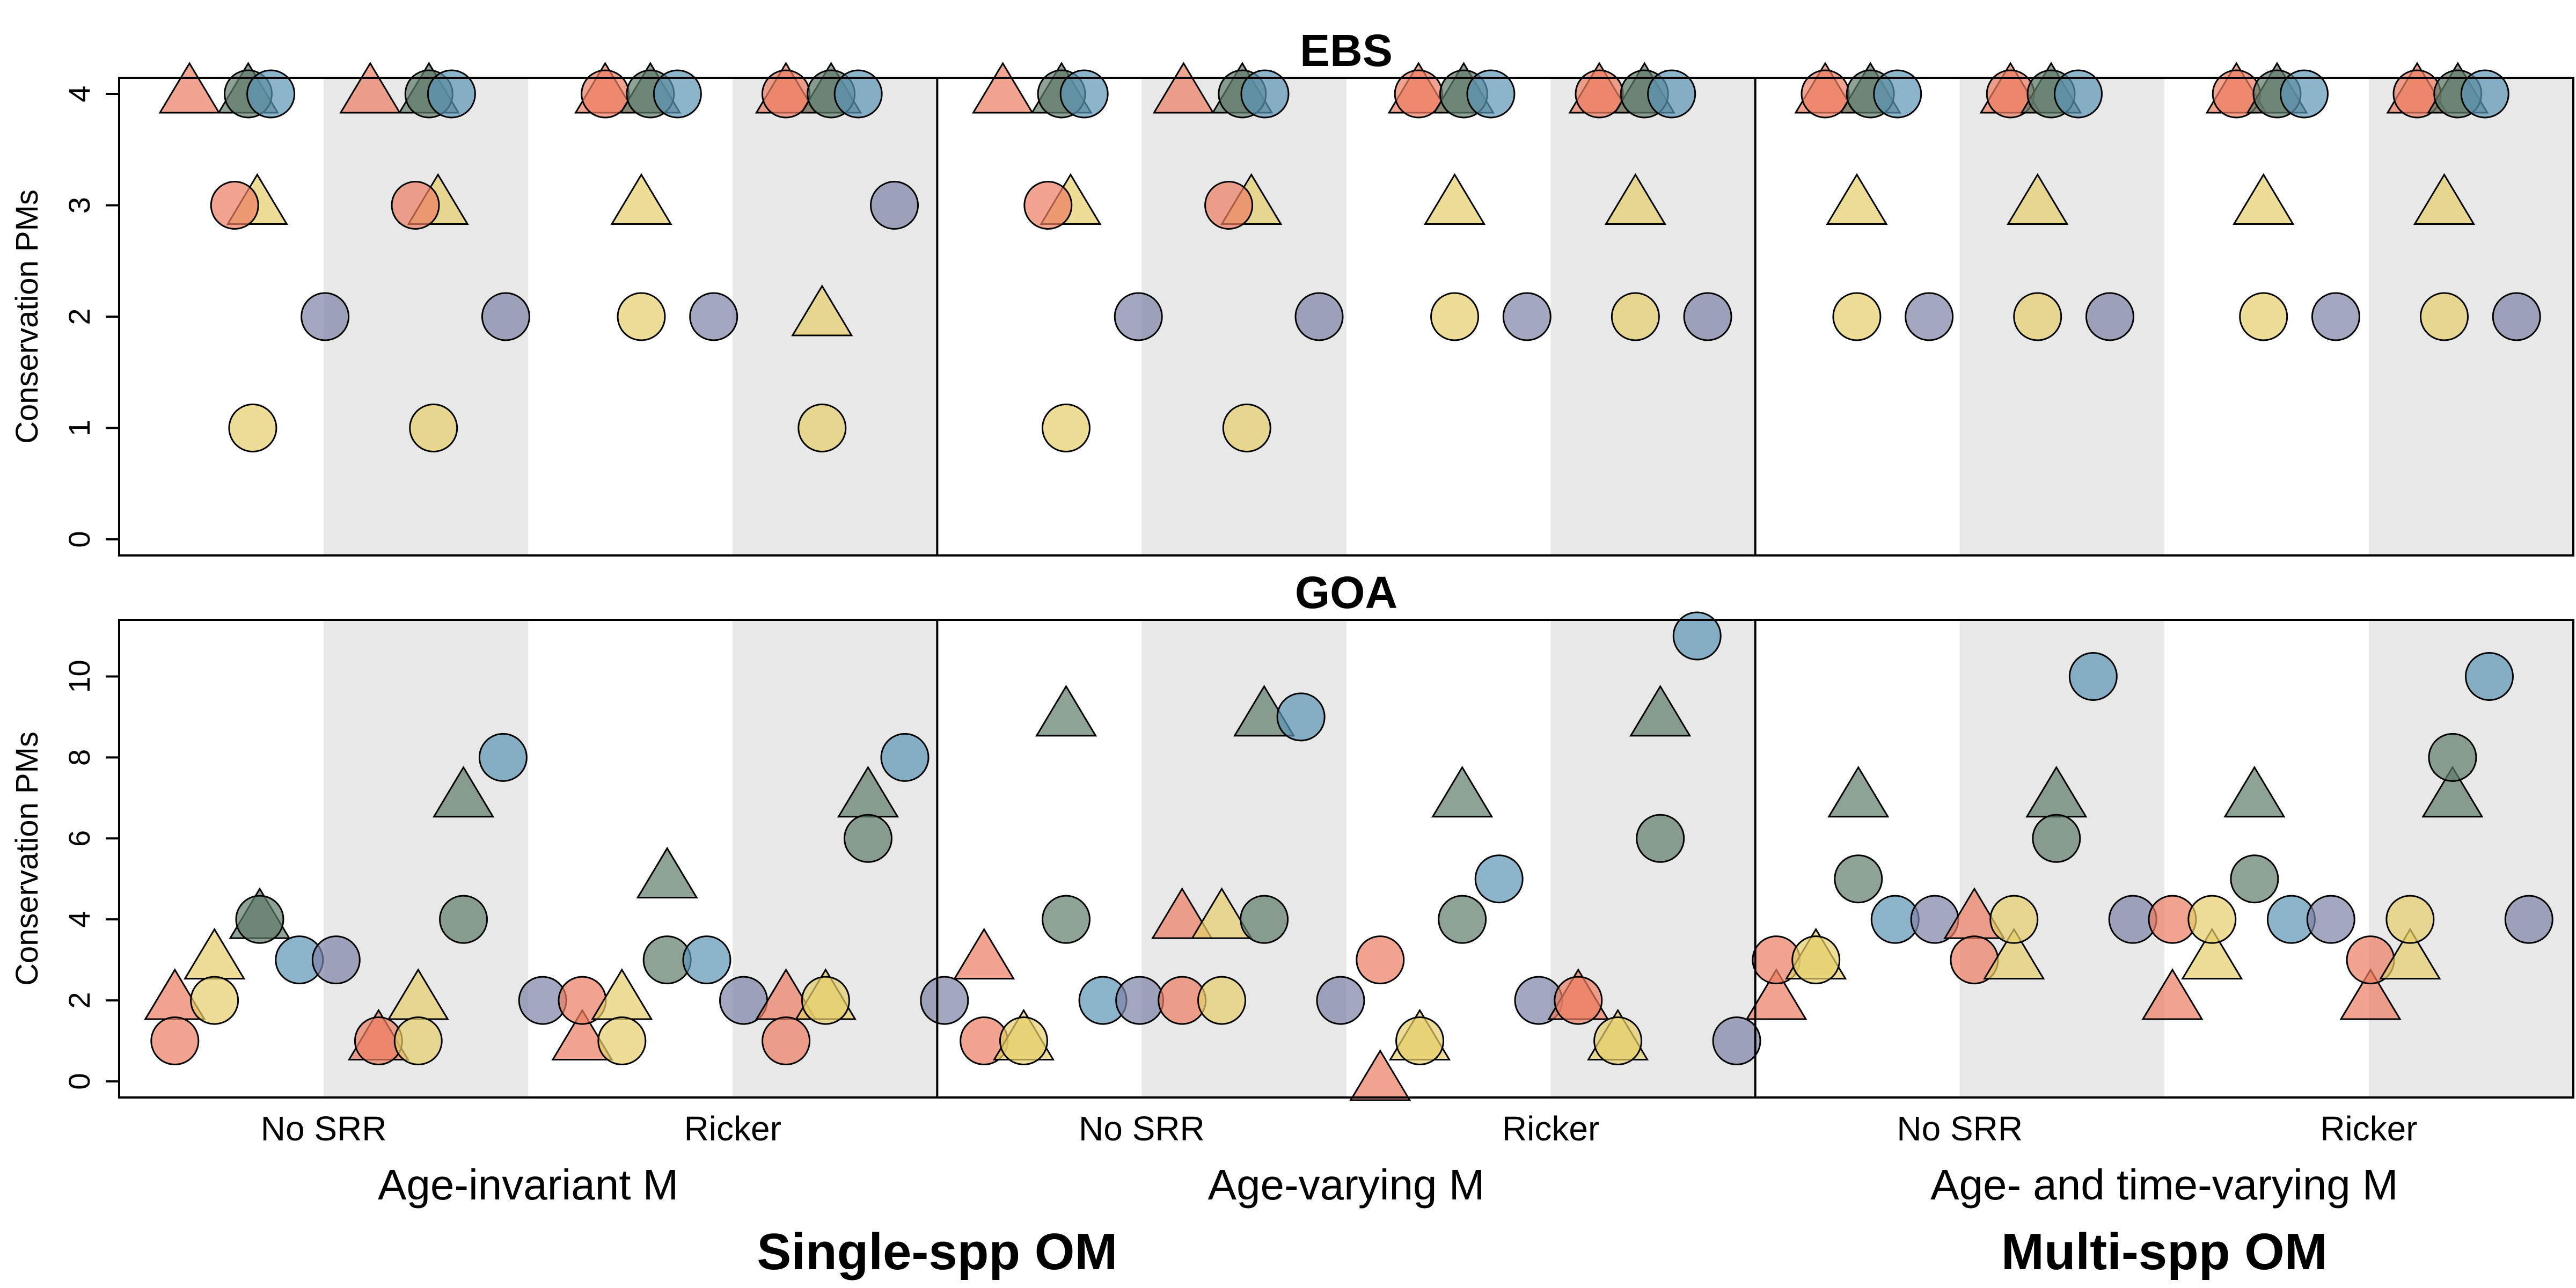 Image resolution: width=2576 pixels, height=1288 pixels. I want to click on y-tick-label: 0, so click(79, 539).